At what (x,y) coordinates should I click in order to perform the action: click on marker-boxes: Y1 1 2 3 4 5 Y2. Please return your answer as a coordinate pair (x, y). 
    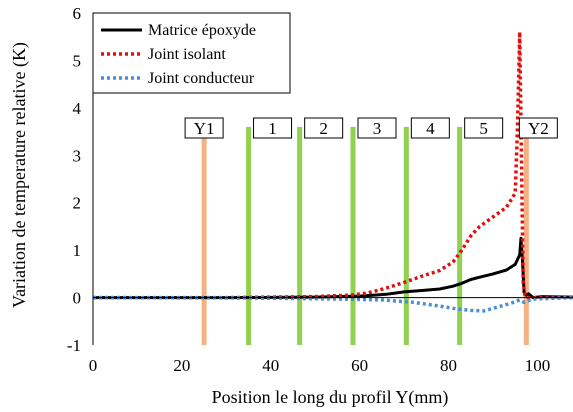
    Looking at the image, I should click on (371, 128).